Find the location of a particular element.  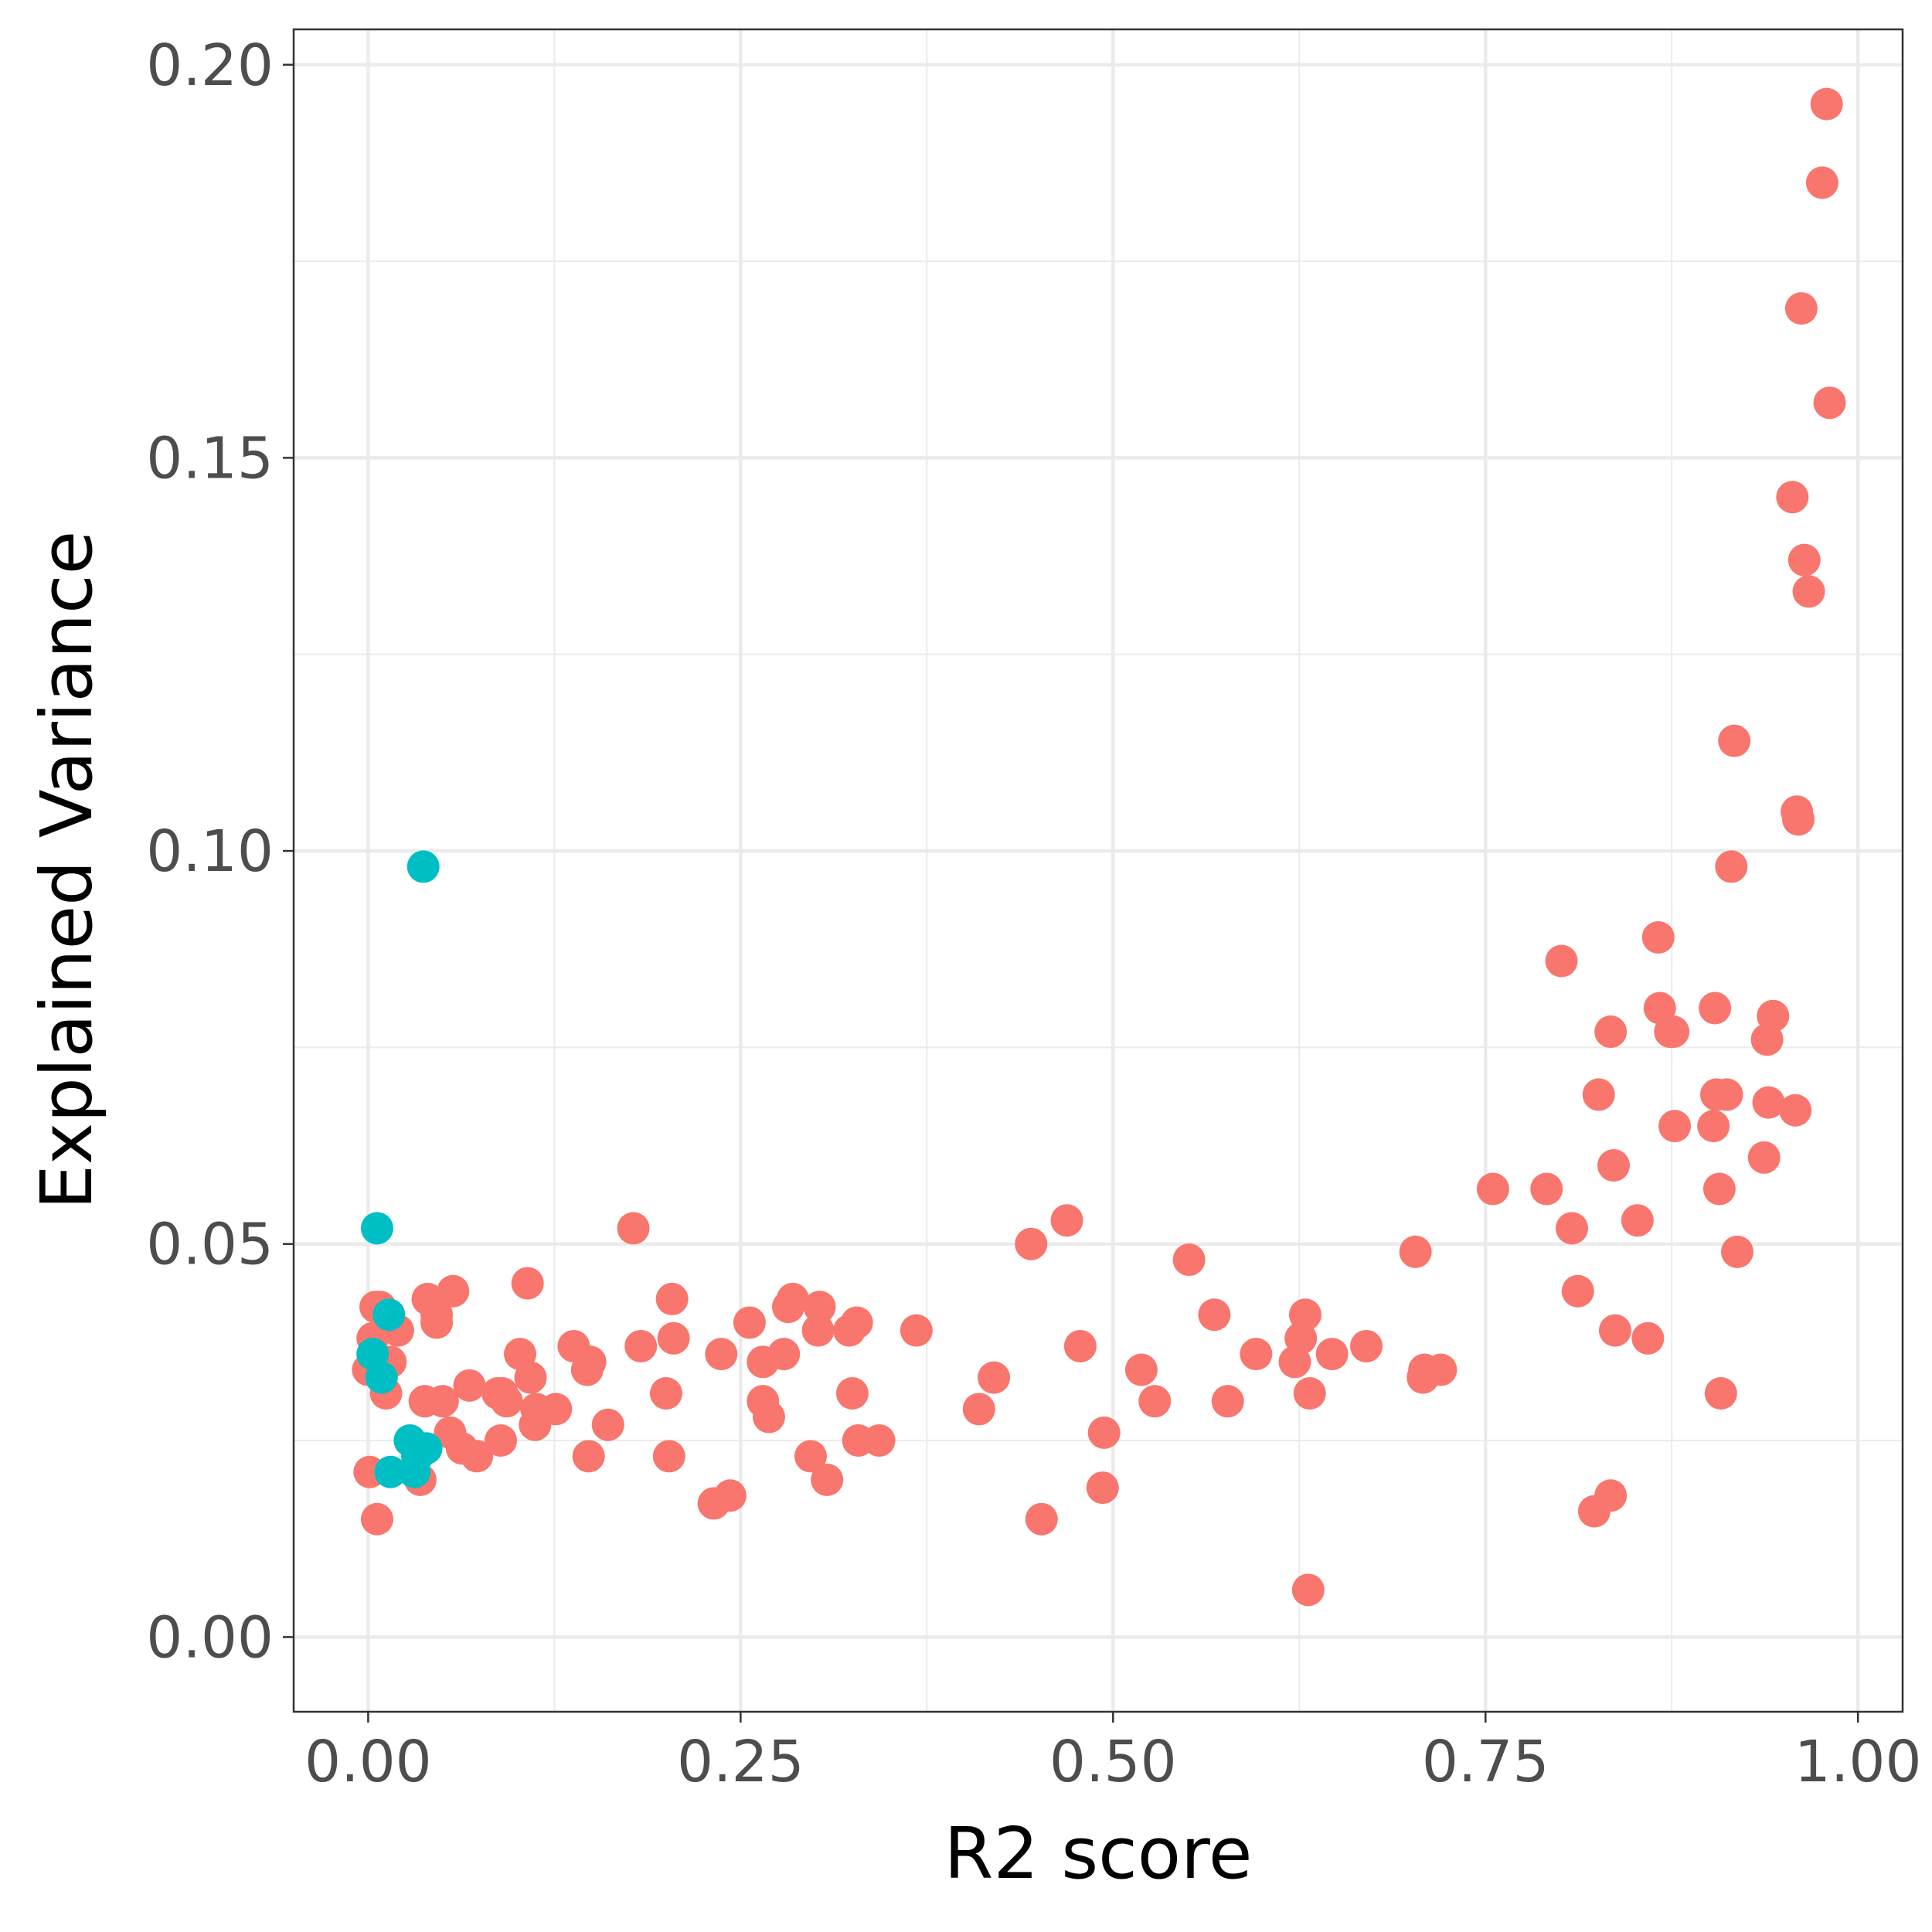

y-tick-label: 0.10 is located at coordinates (210, 851).